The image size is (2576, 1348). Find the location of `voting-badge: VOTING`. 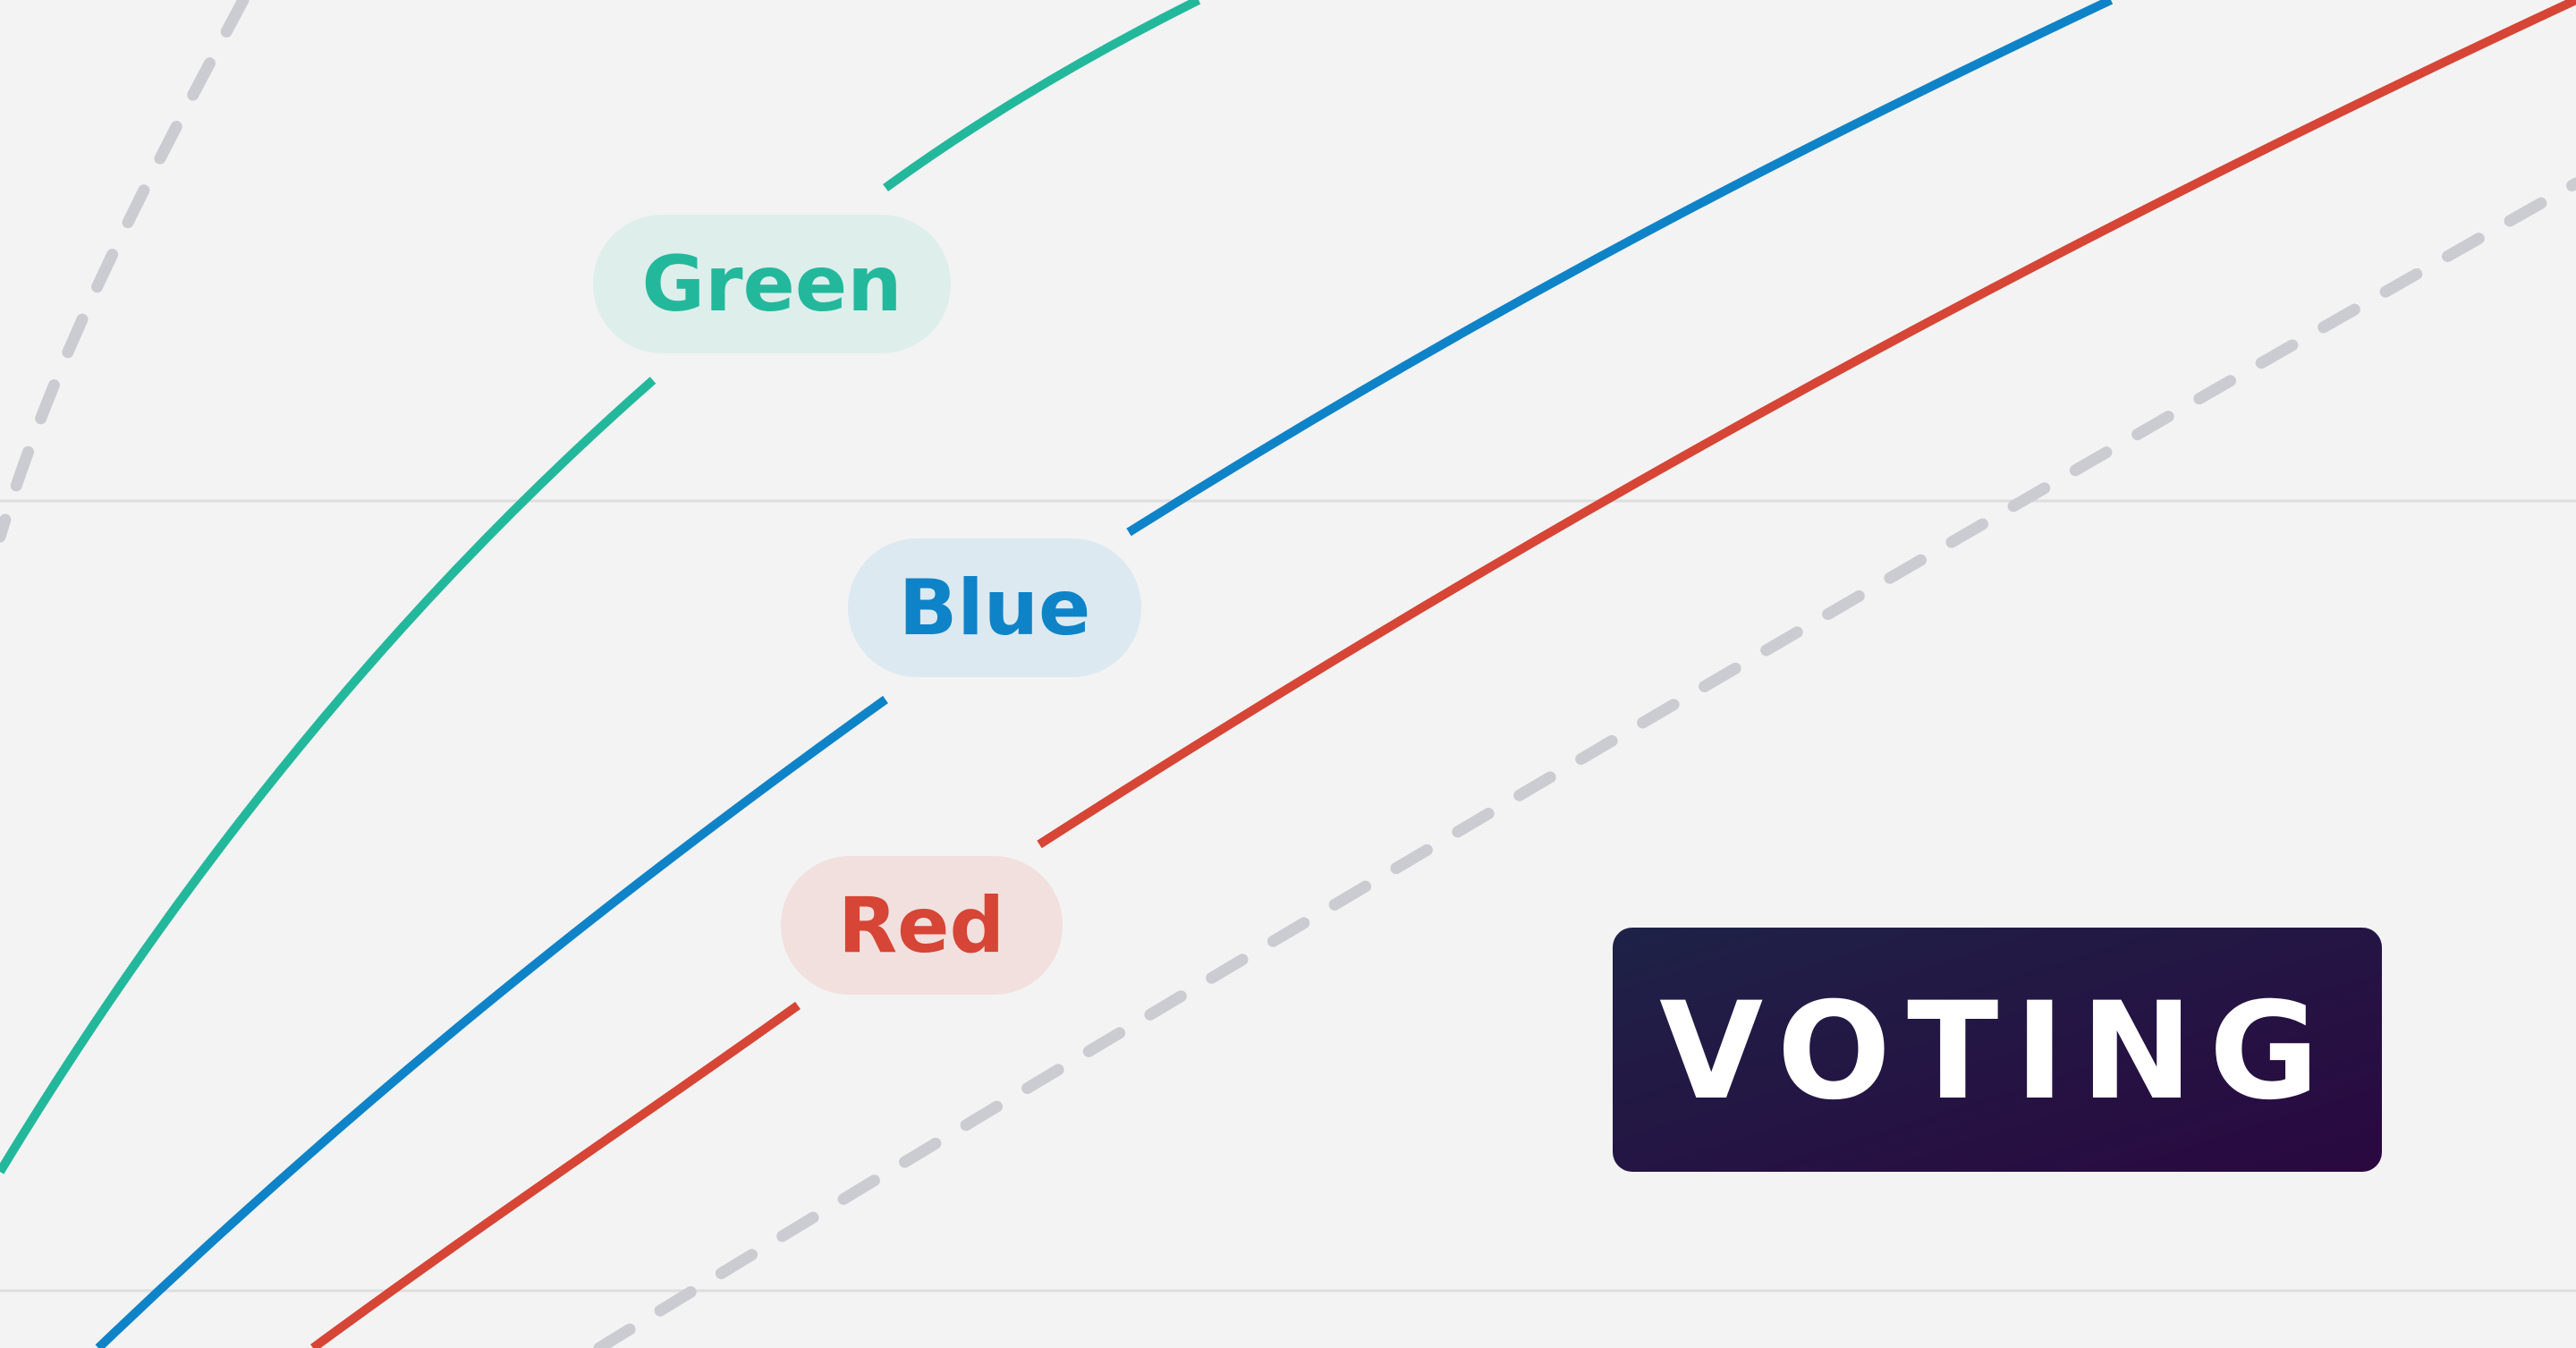

voting-badge: VOTING is located at coordinates (1997, 1050).